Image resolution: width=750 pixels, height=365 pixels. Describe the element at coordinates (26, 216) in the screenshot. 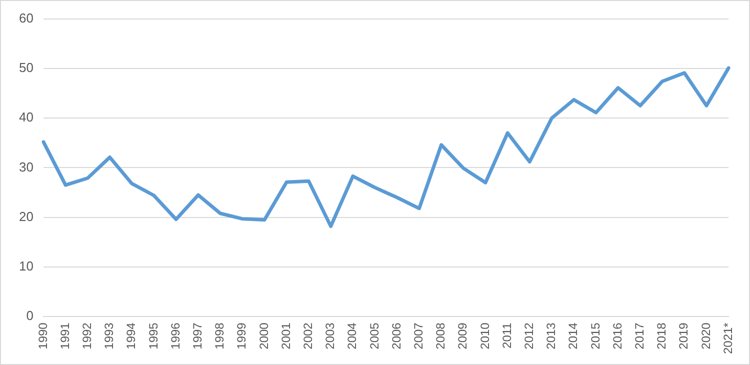

I see `y-tick-label: 20` at that location.